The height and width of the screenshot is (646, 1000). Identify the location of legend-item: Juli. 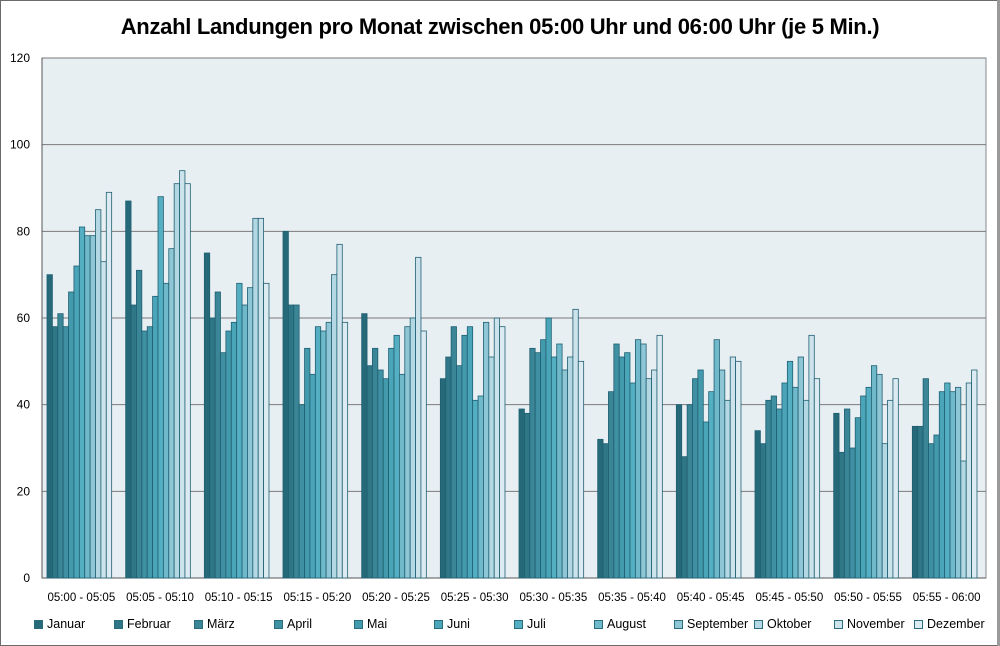
(530, 624).